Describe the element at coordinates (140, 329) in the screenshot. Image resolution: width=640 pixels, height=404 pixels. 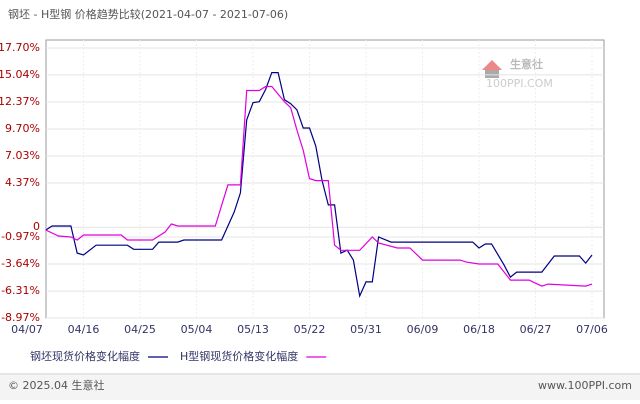
I see `x-tick-label: 04/25` at that location.